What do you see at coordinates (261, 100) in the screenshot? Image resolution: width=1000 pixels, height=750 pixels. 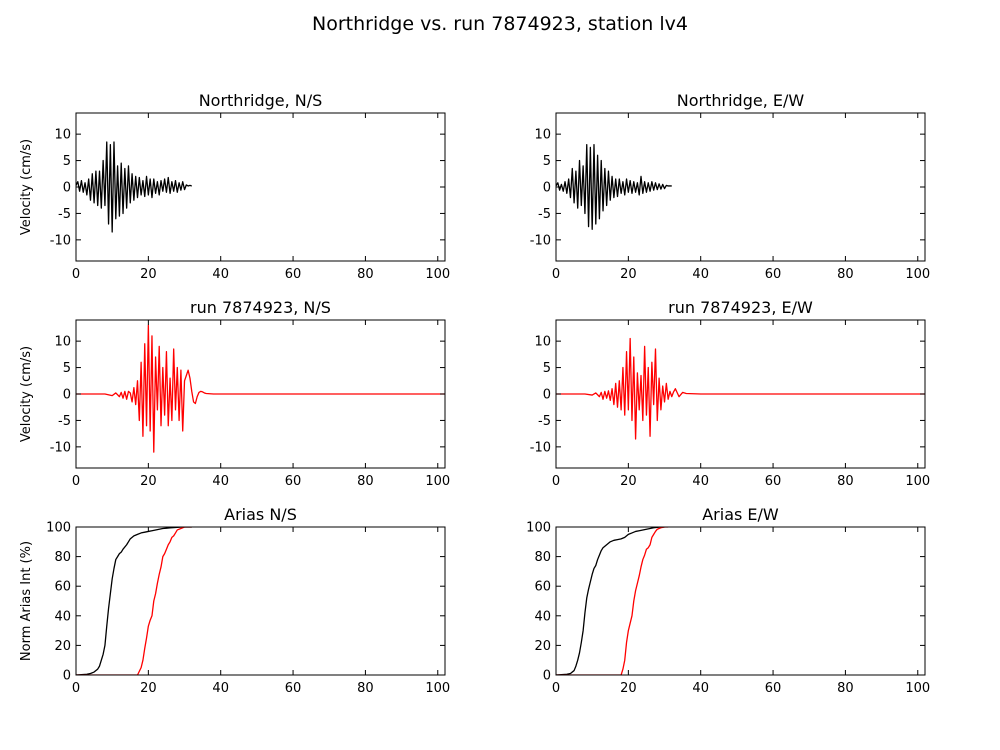 I see `subplot-title: Northridge, N/S` at bounding box center [261, 100].